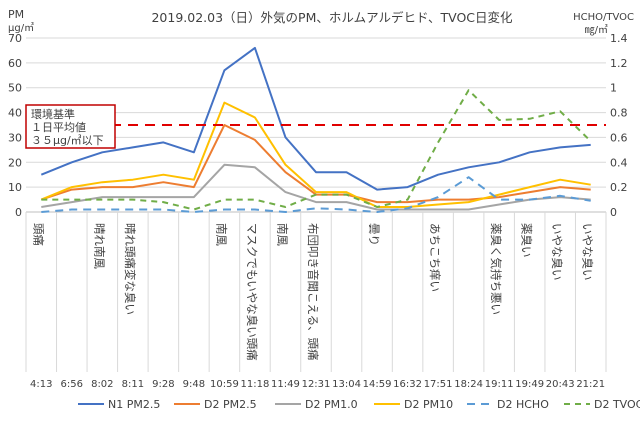  I want to click on x-note-17: いやな臭い, so click(557, 252).